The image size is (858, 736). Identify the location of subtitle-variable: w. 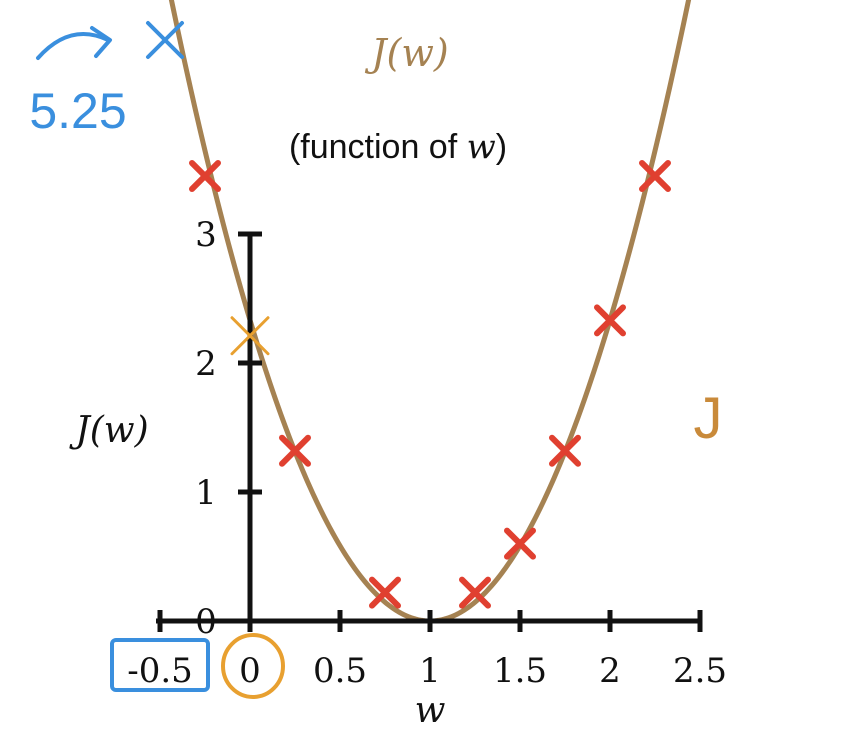
(481, 147).